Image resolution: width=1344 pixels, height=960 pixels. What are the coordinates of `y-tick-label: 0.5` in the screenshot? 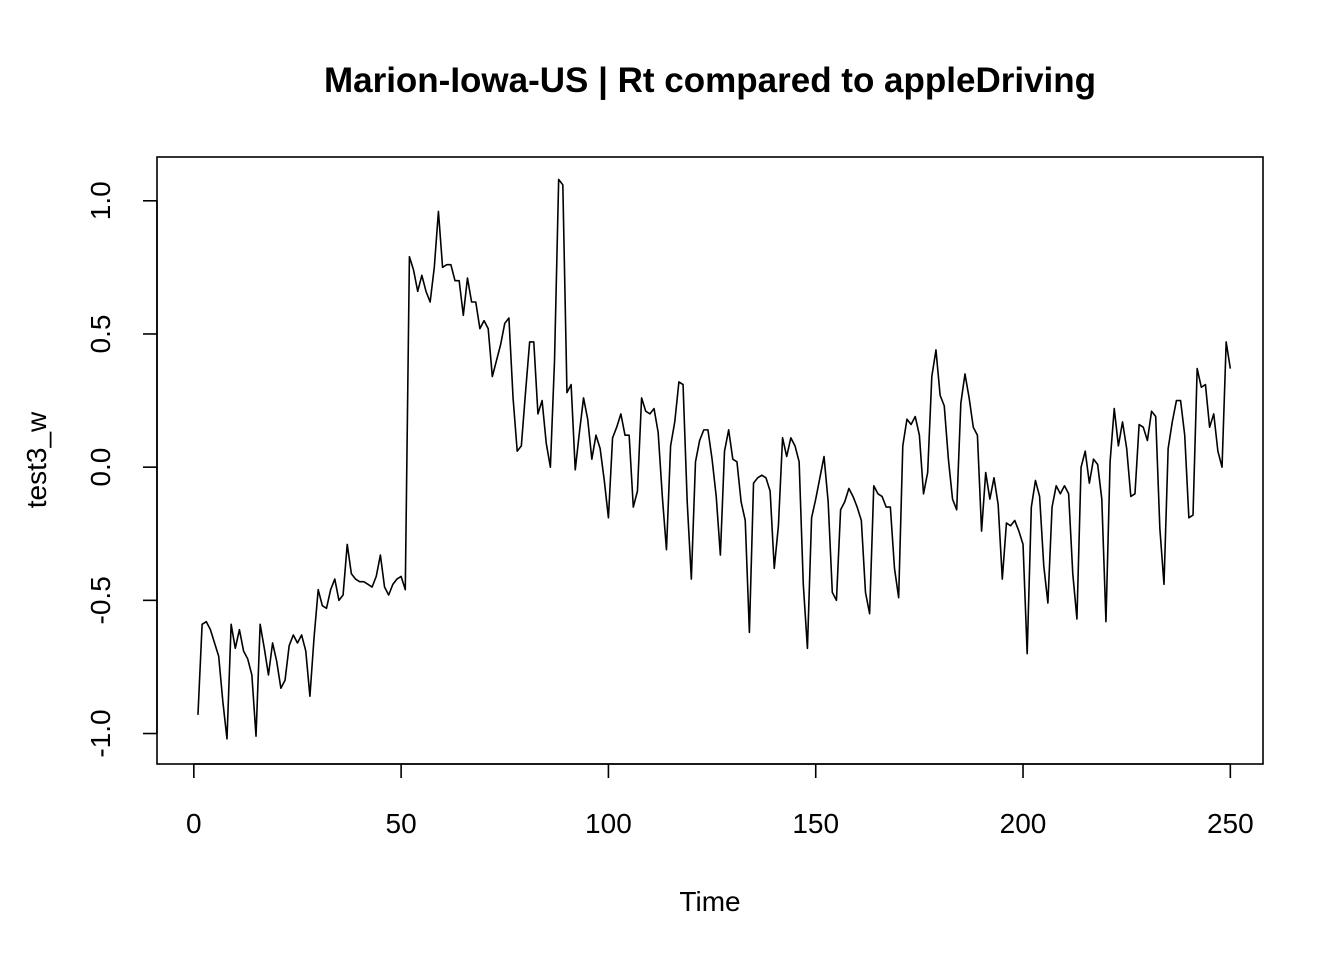 It's located at (100, 334).